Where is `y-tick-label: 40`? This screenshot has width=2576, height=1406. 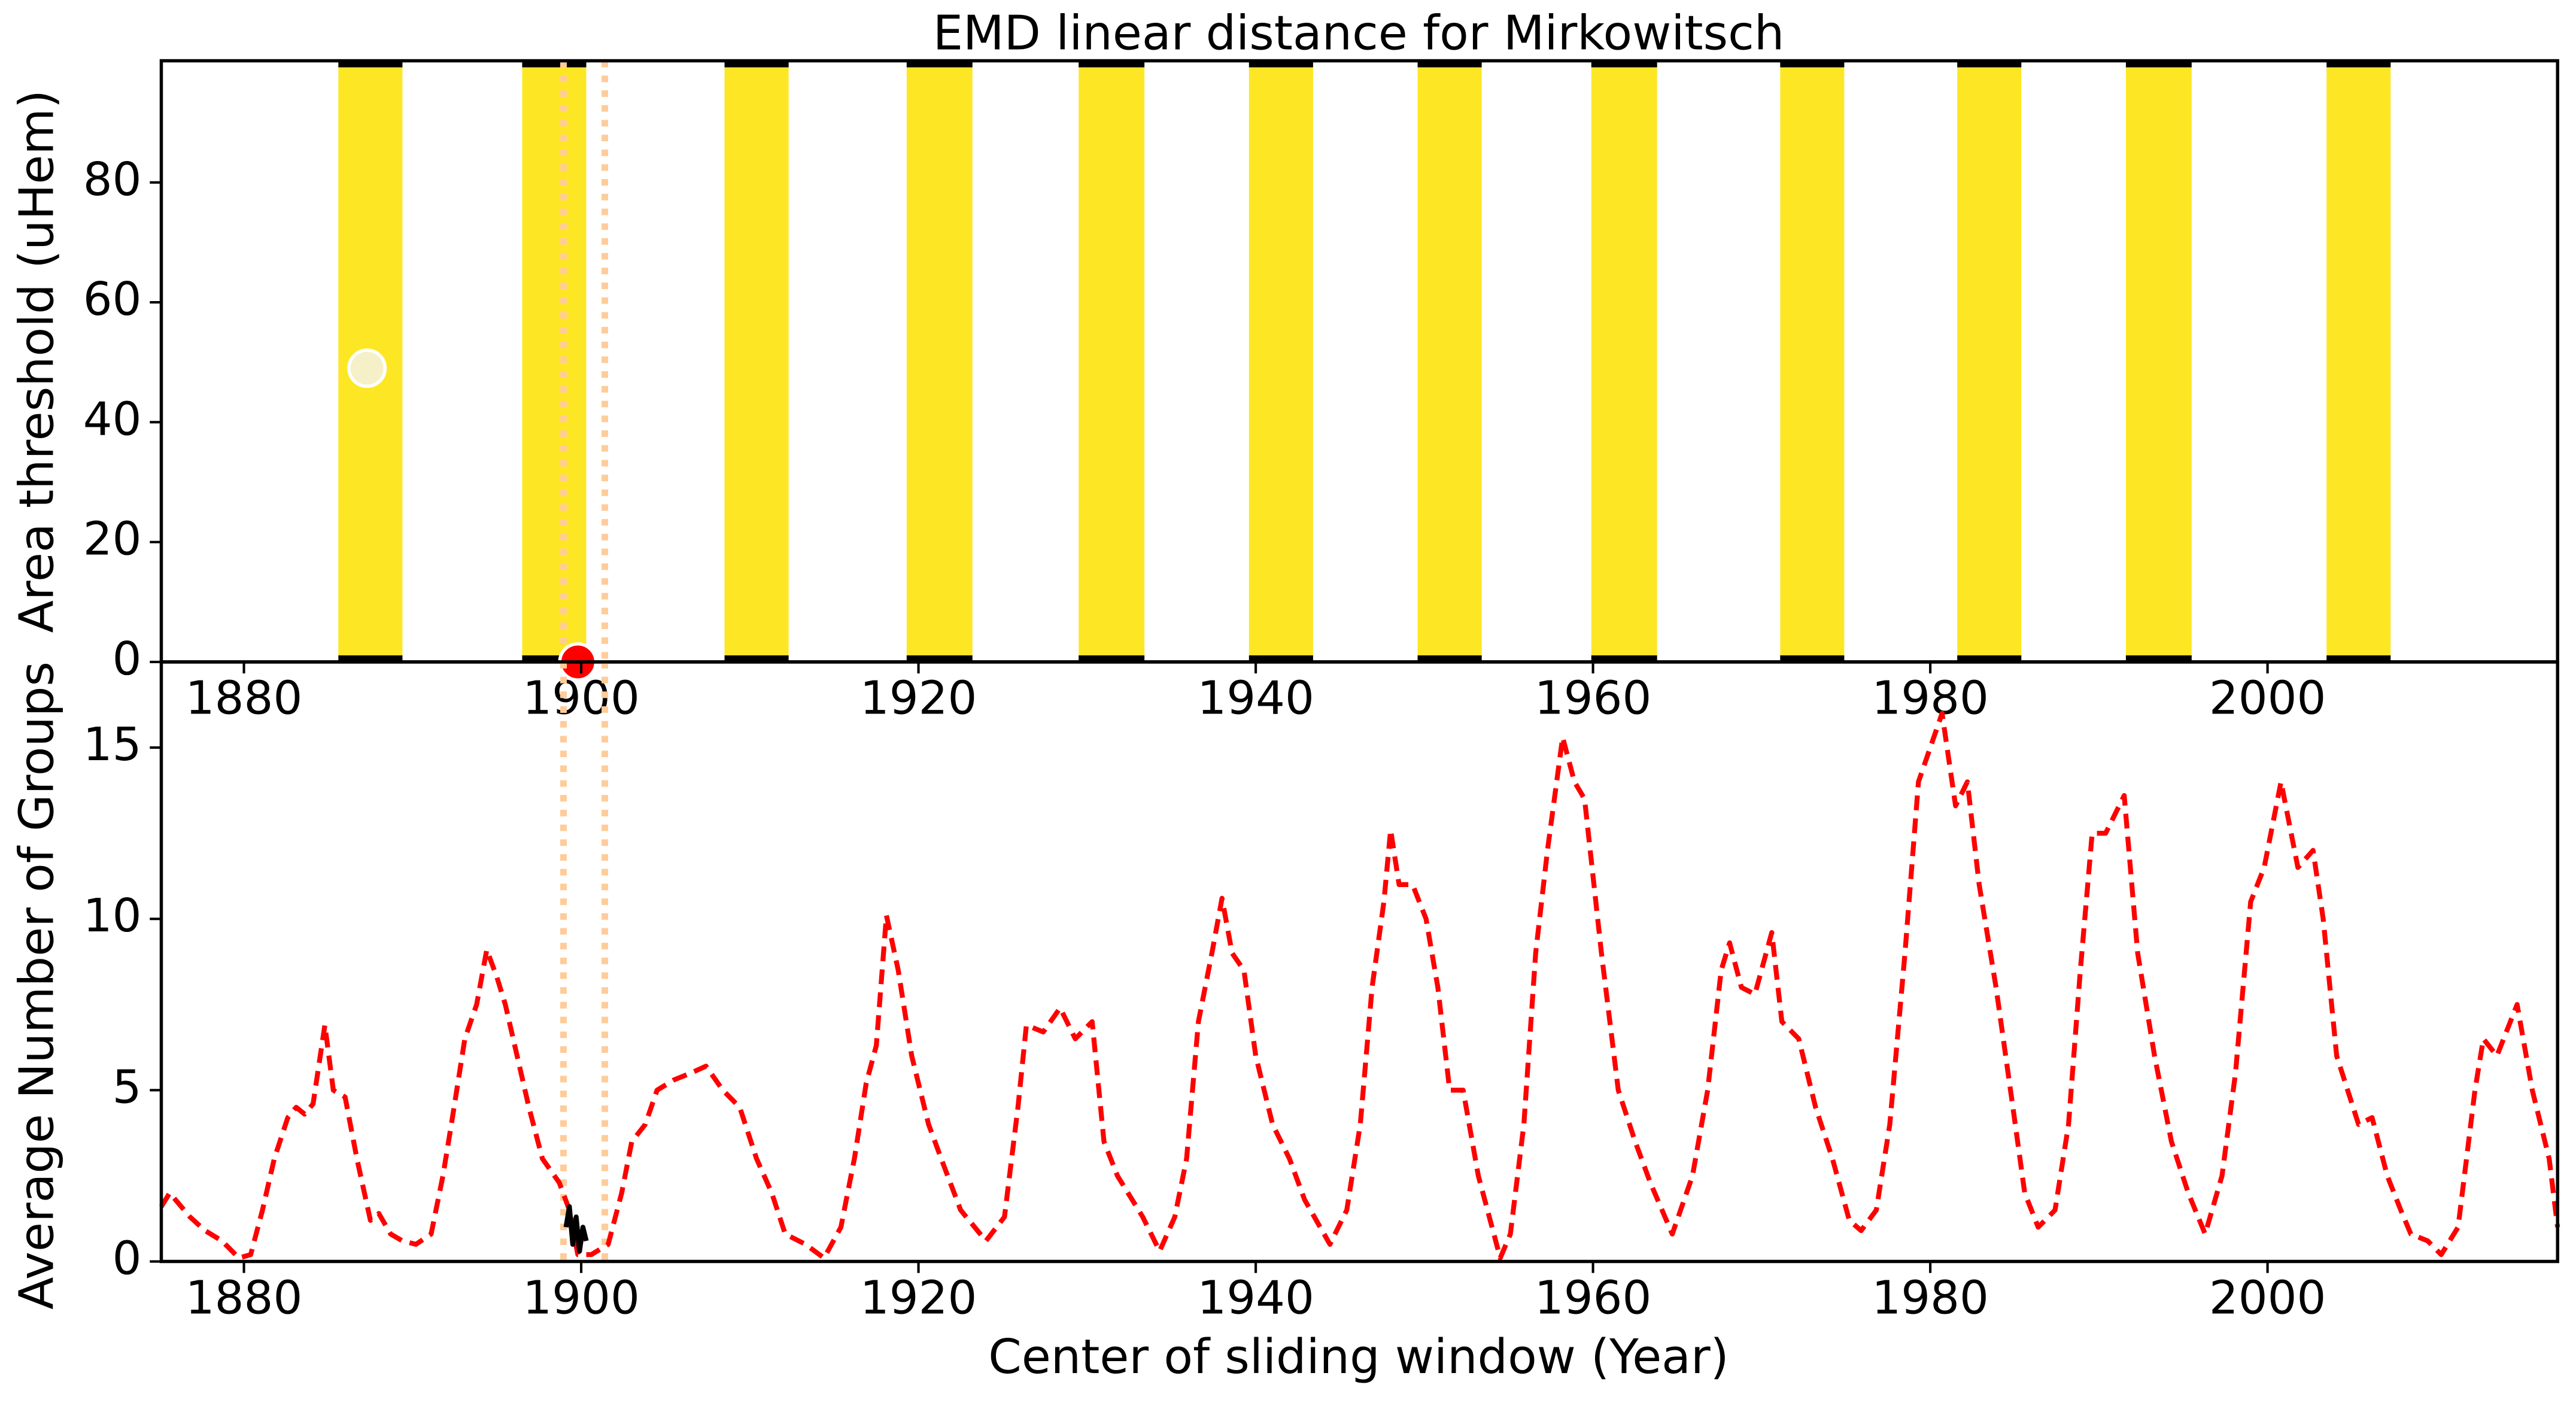
y-tick-label: 40 is located at coordinates (112, 419).